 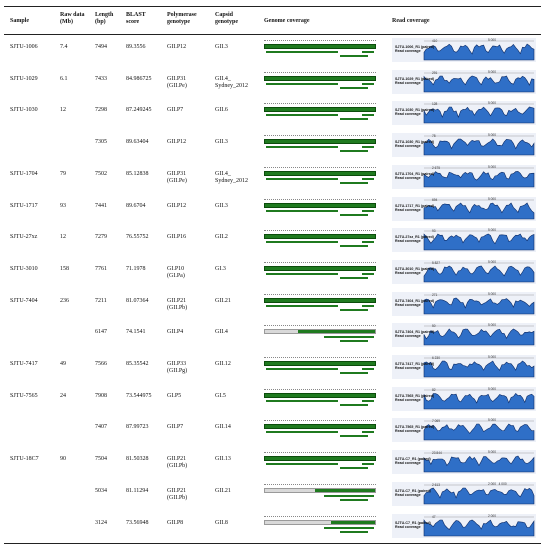 What do you see at coordinates (436, 167) in the screenshot?
I see `read-coverage-max: 2 675` at bounding box center [436, 167].